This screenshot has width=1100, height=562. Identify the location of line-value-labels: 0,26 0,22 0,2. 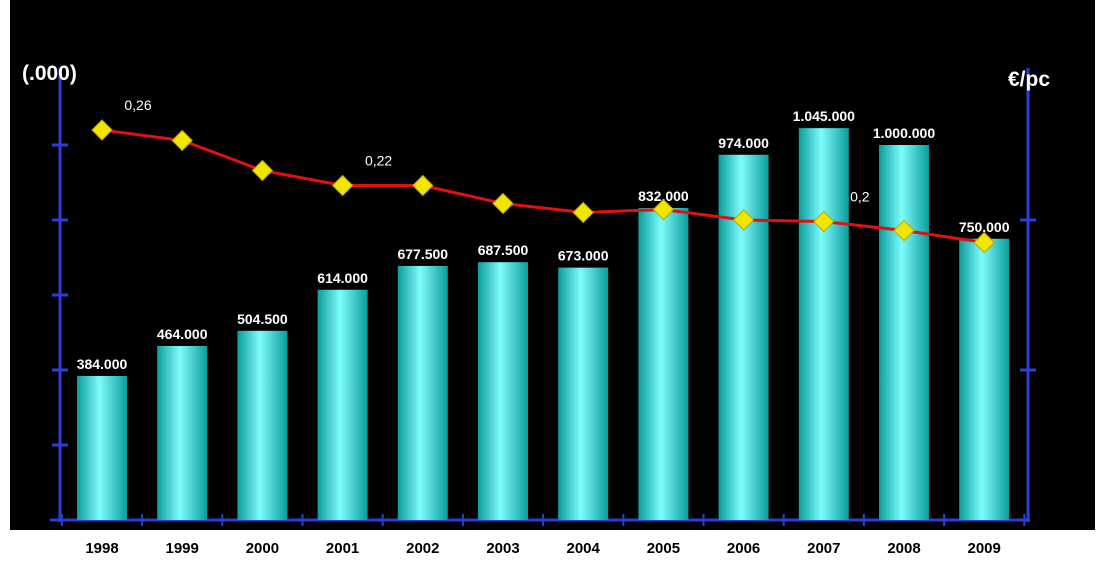
(496, 151).